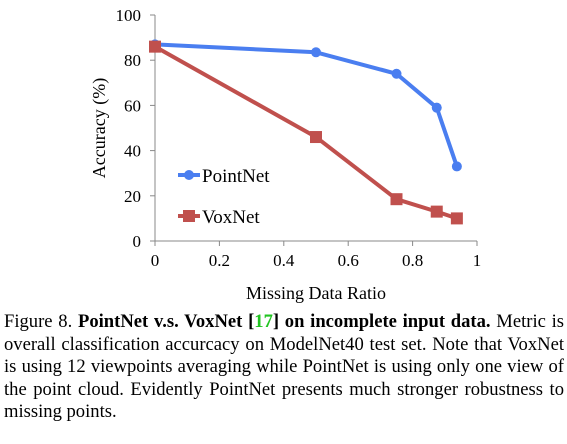 Image resolution: width=567 pixels, height=444 pixels. What do you see at coordinates (99, 128) in the screenshot?
I see `y-axis-title: Accuracy (%)` at bounding box center [99, 128].